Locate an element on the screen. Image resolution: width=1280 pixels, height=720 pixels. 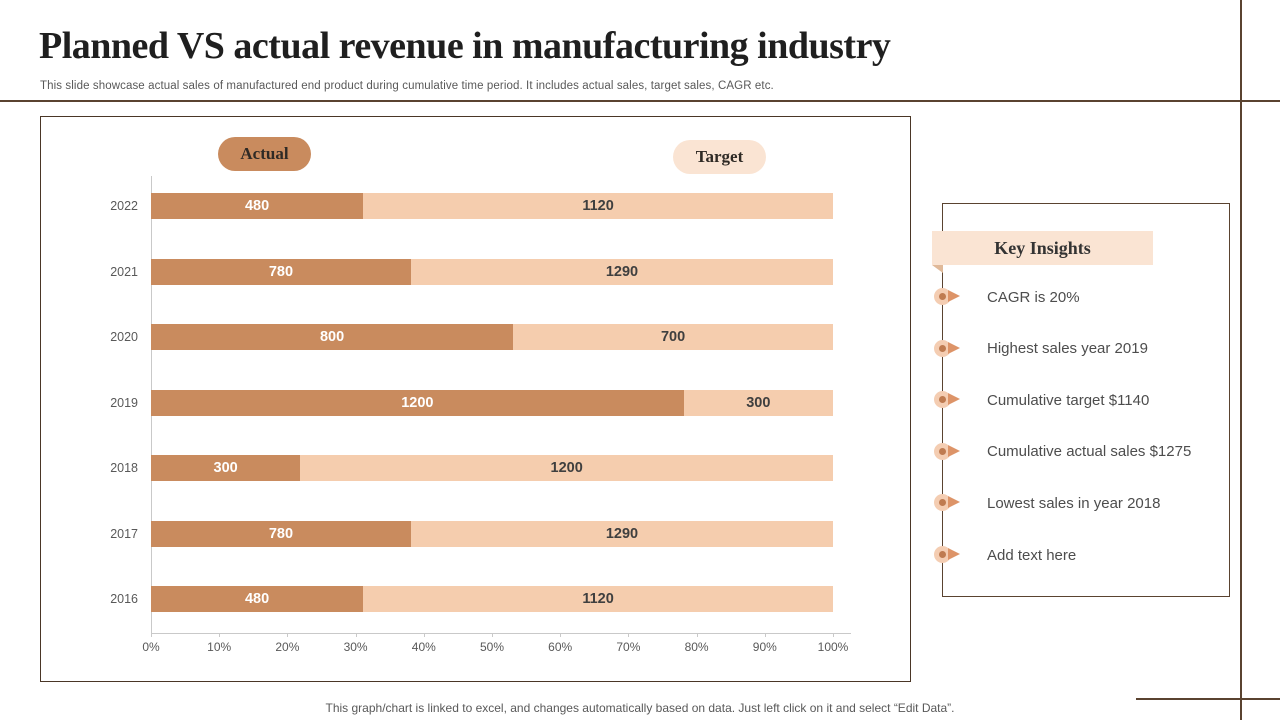
banner-fold-decoration is located at coordinates (937, 269).